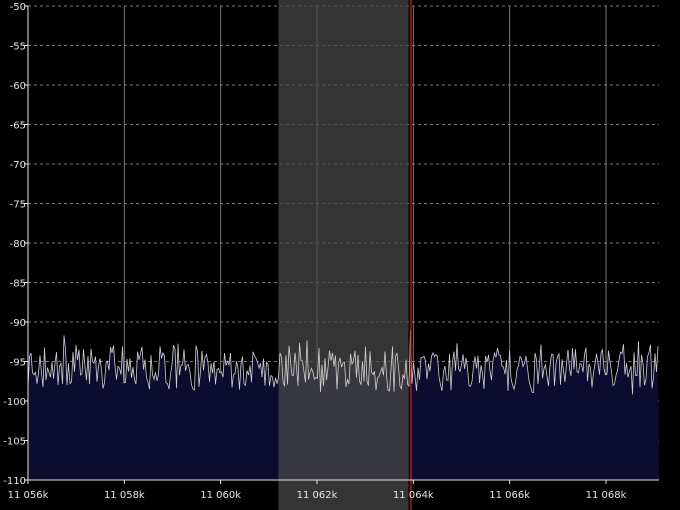  What do you see at coordinates (18, 86) in the screenshot?
I see `y-tick-label: -60` at bounding box center [18, 86].